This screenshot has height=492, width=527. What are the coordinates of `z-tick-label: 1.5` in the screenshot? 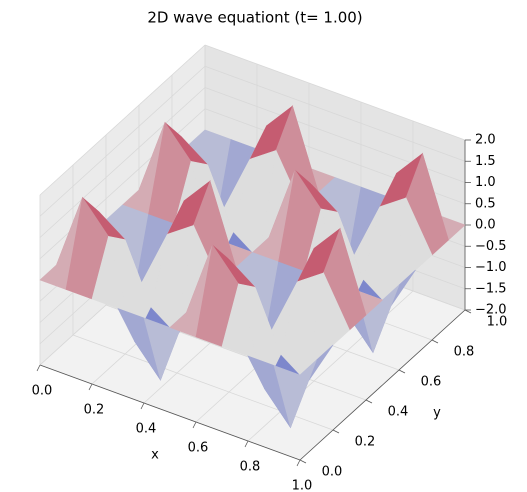 It's located at (485, 161).